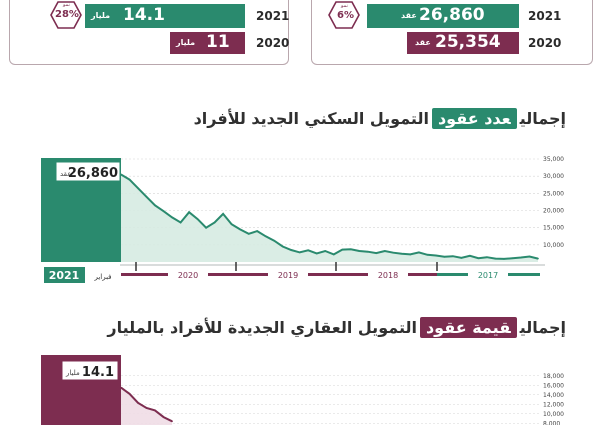 The image size is (600, 425). I want to click on value-chart-area, so click(147, 406).